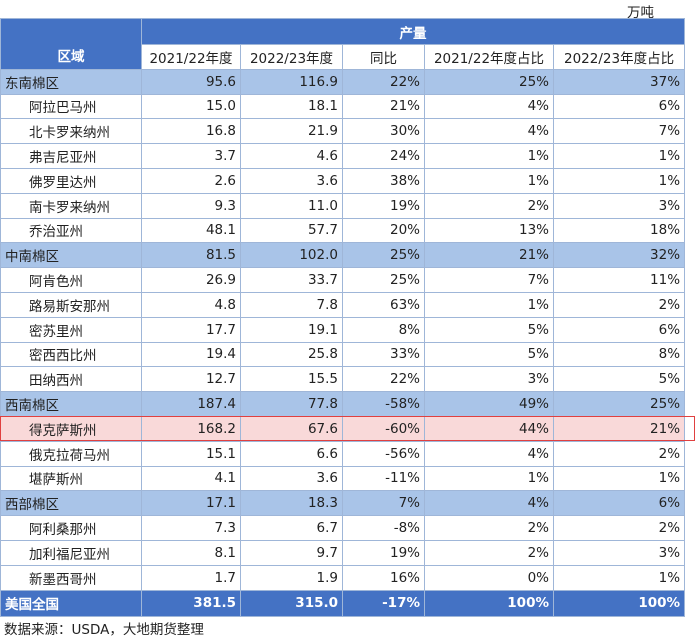 The height and width of the screenshot is (638, 700). Describe the element at coordinates (191, 156) in the screenshot. I see `cell: 3.7` at that location.